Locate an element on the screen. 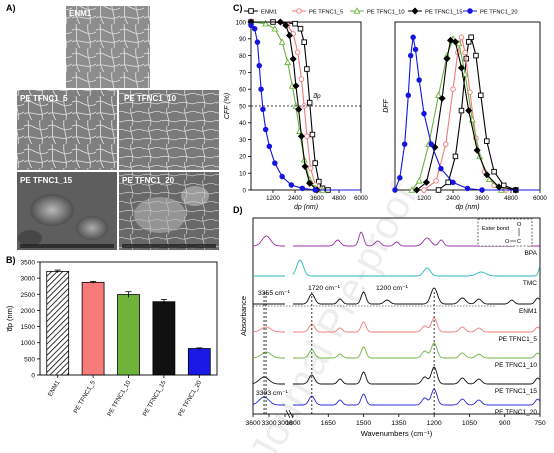  micrograph-pe-tfnc1-5: PE TFNC1_5 is located at coordinates (67, 130).